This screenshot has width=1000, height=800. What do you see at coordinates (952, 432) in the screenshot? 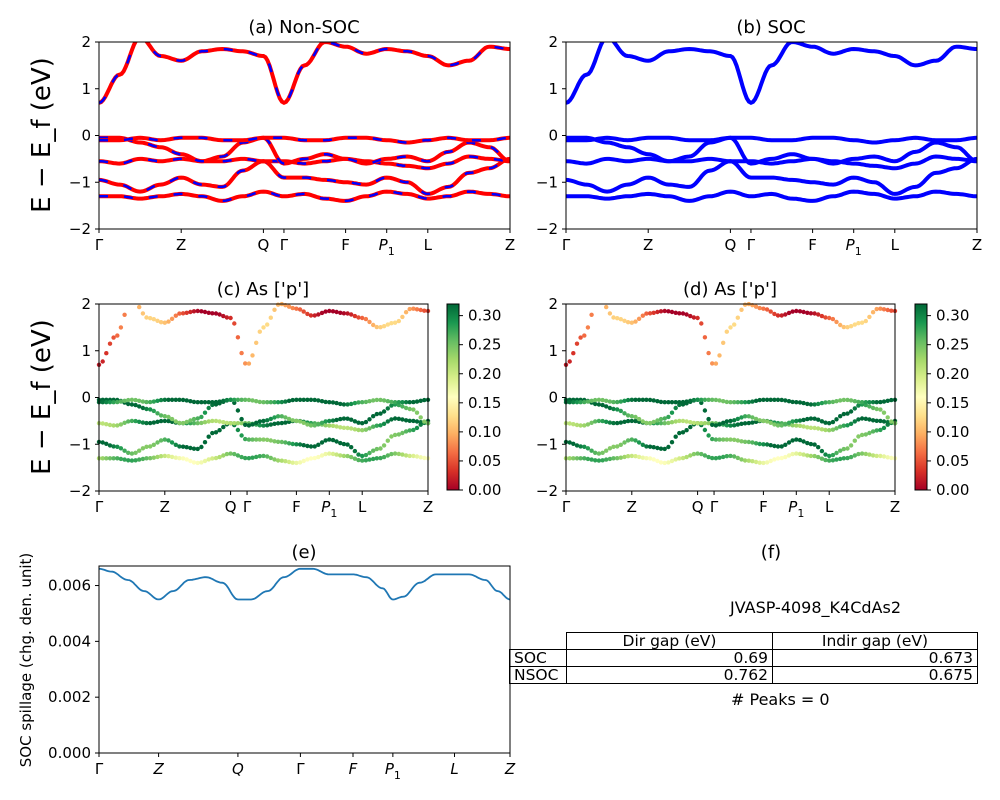
I see `colorbar-tick-label: 0.10` at bounding box center [952, 432].